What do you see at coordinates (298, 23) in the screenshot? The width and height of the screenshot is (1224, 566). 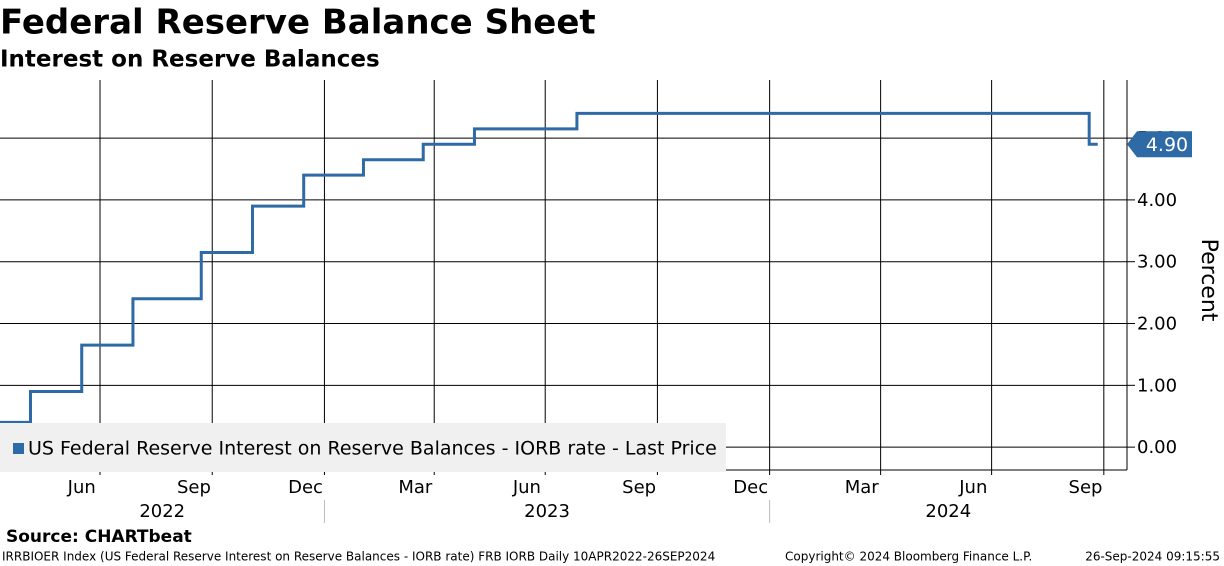 I see `chart-title: Federal Reserve Balance Sheet` at bounding box center [298, 23].